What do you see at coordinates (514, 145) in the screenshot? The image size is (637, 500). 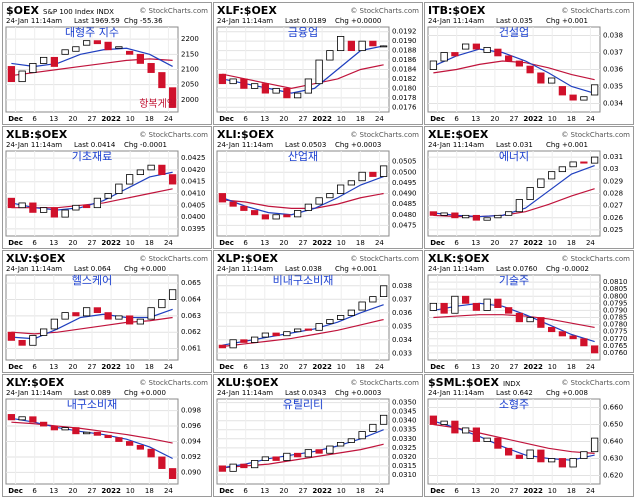 I see `last: Last 0.031` at bounding box center [514, 145].